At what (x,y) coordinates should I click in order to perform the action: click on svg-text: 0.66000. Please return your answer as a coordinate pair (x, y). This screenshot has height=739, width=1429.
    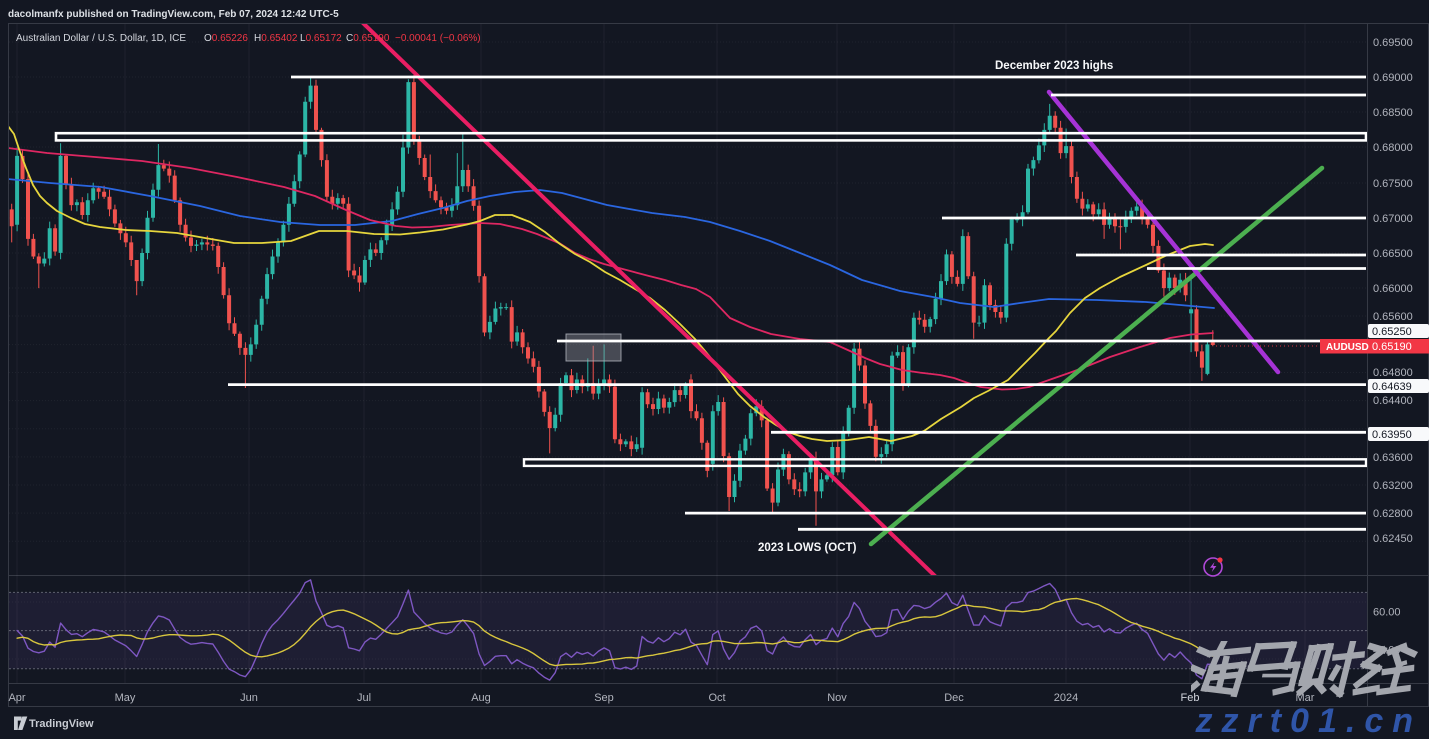
    Looking at the image, I should click on (1393, 289).